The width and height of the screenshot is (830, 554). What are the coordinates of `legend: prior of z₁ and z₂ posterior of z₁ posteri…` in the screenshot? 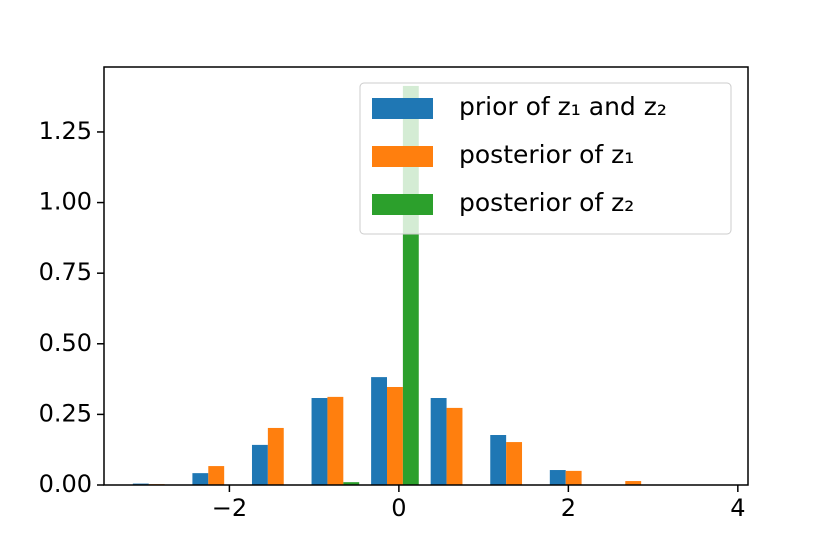 It's located at (545, 158).